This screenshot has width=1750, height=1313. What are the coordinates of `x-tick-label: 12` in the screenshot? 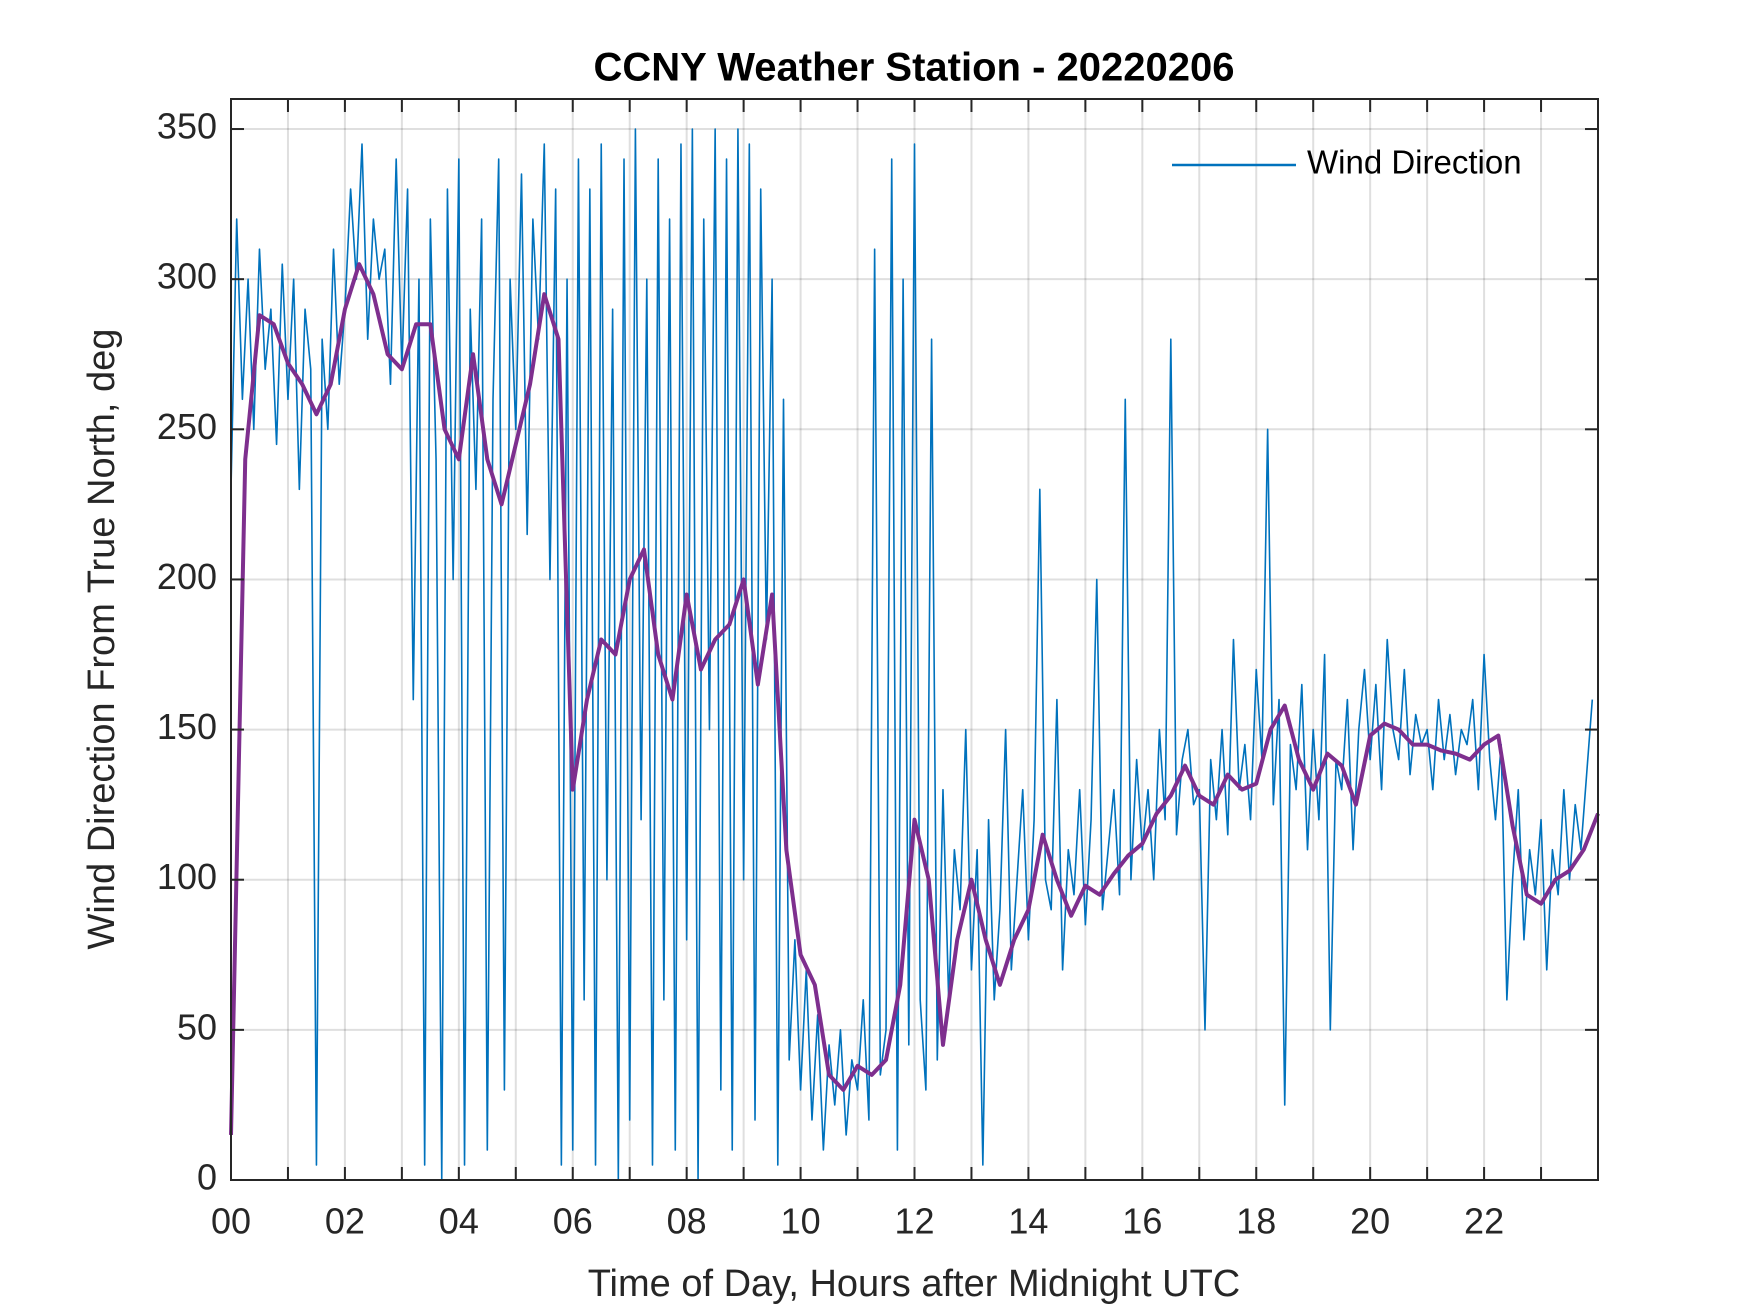 It's located at (914, 1221).